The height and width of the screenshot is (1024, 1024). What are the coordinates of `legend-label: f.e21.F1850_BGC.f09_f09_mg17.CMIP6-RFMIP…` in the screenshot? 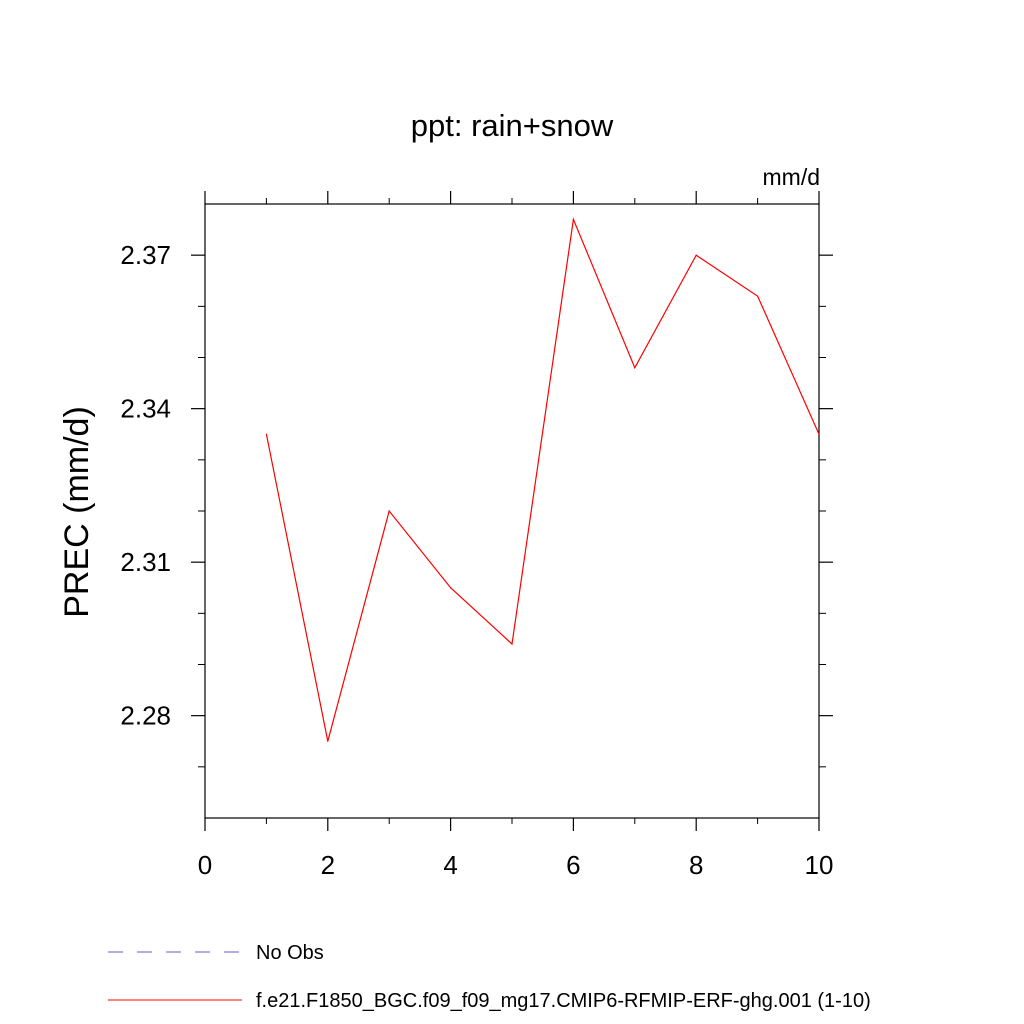 It's located at (563, 1001).